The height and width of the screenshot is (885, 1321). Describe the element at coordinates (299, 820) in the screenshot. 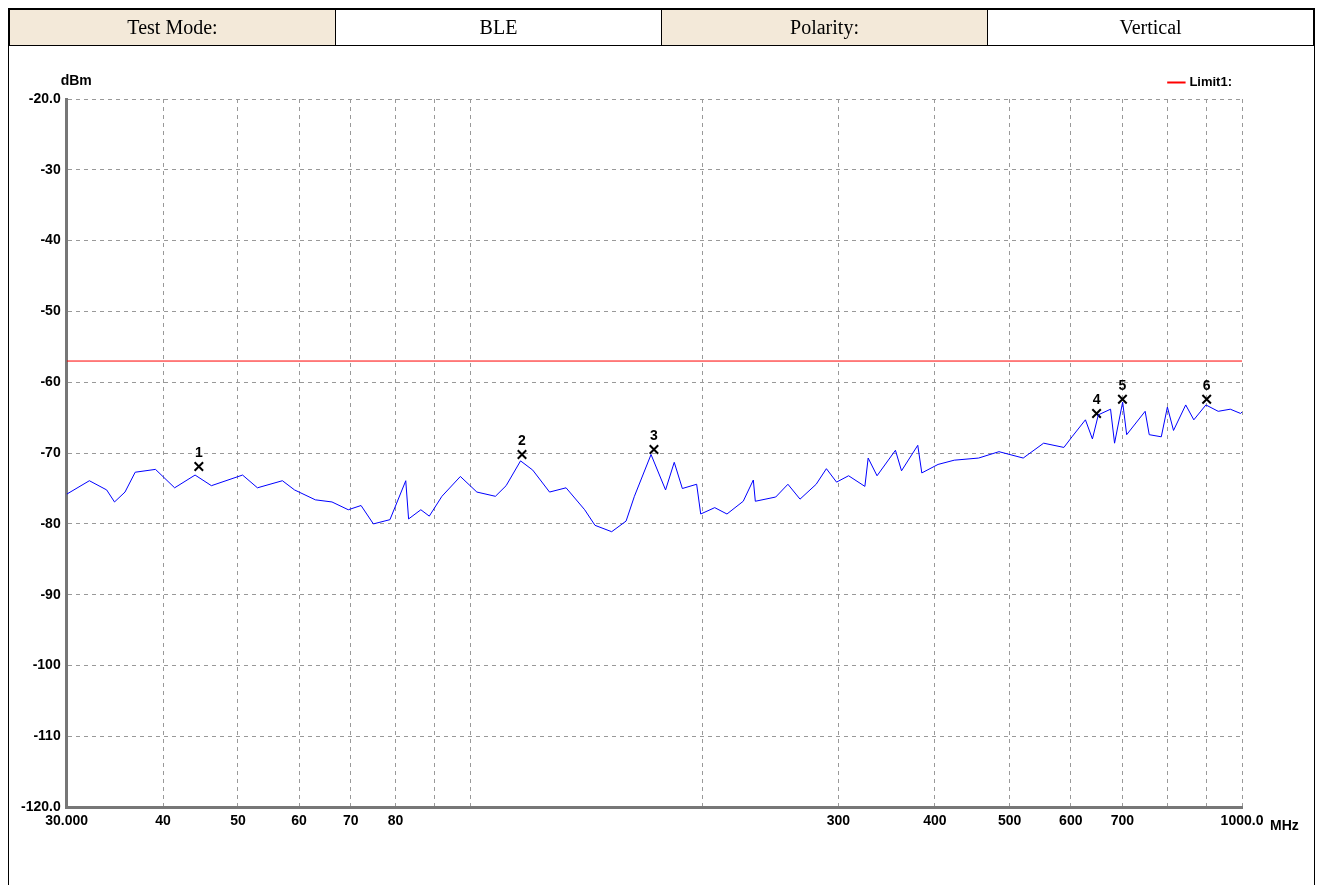

I see `x-tick-label: 60` at that location.